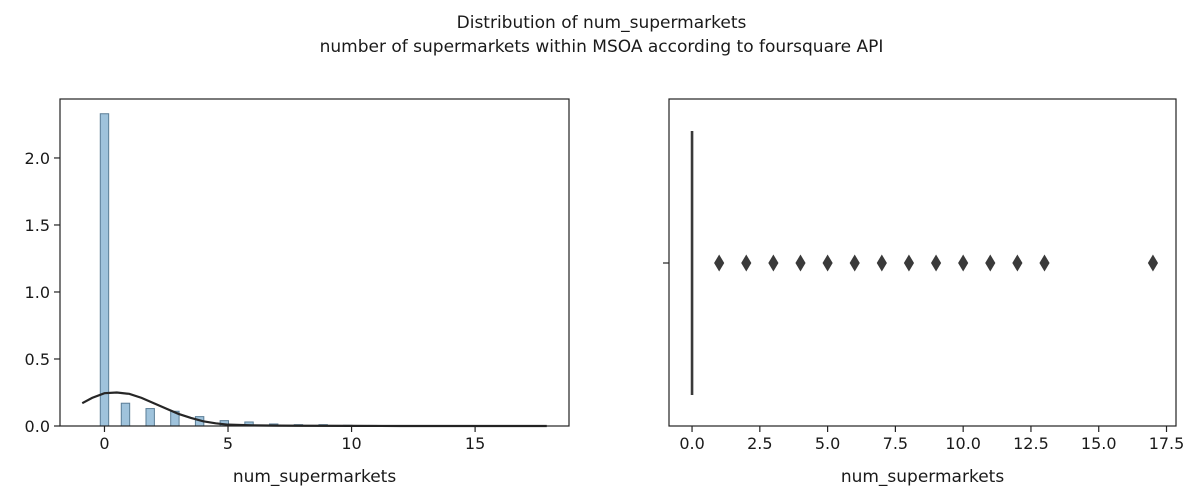  What do you see at coordinates (37, 359) in the screenshot?
I see `histogram-y-tick-label-1: 0.5` at bounding box center [37, 359].